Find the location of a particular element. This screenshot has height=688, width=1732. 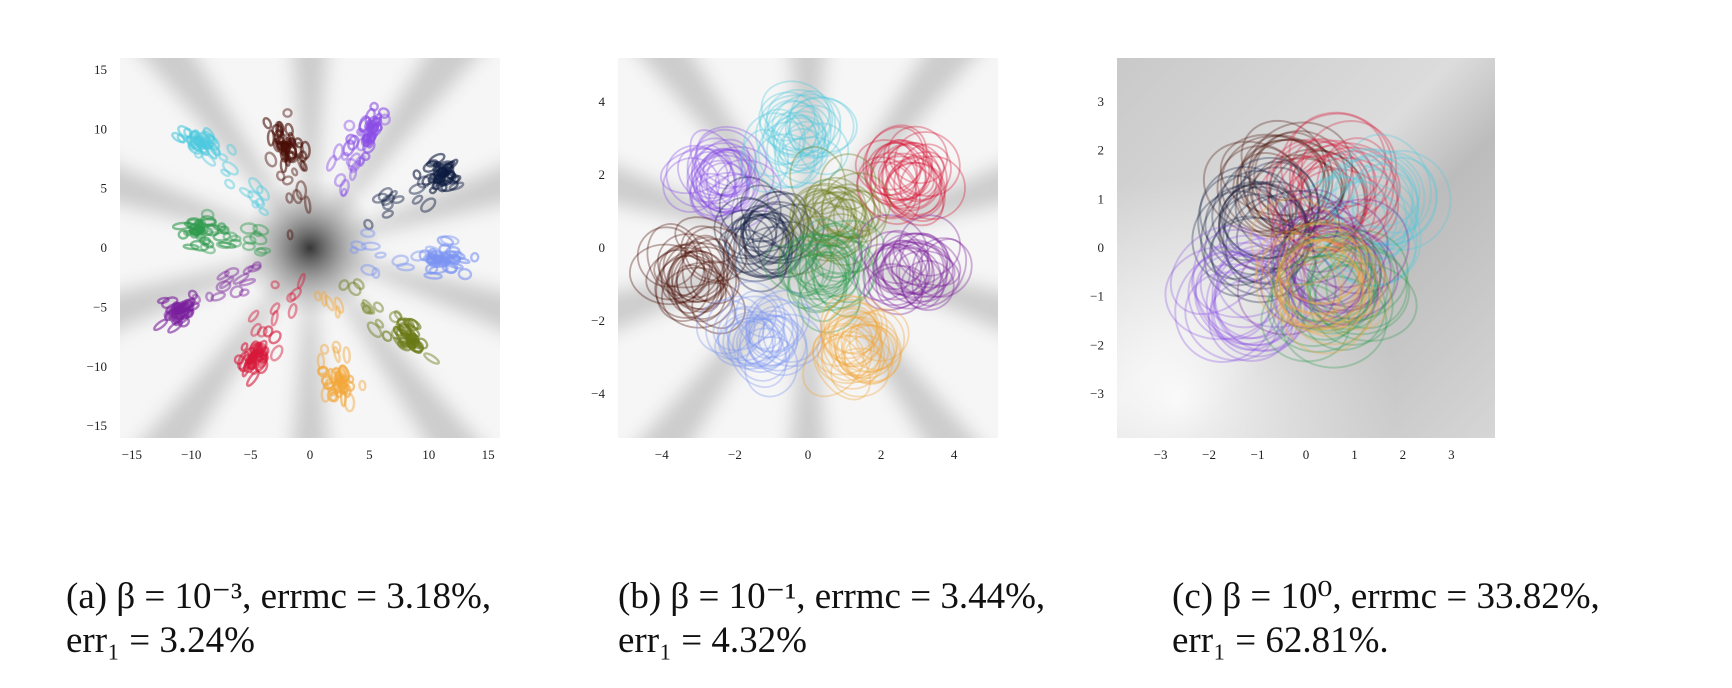

background-ray is located at coordinates (405, 289).